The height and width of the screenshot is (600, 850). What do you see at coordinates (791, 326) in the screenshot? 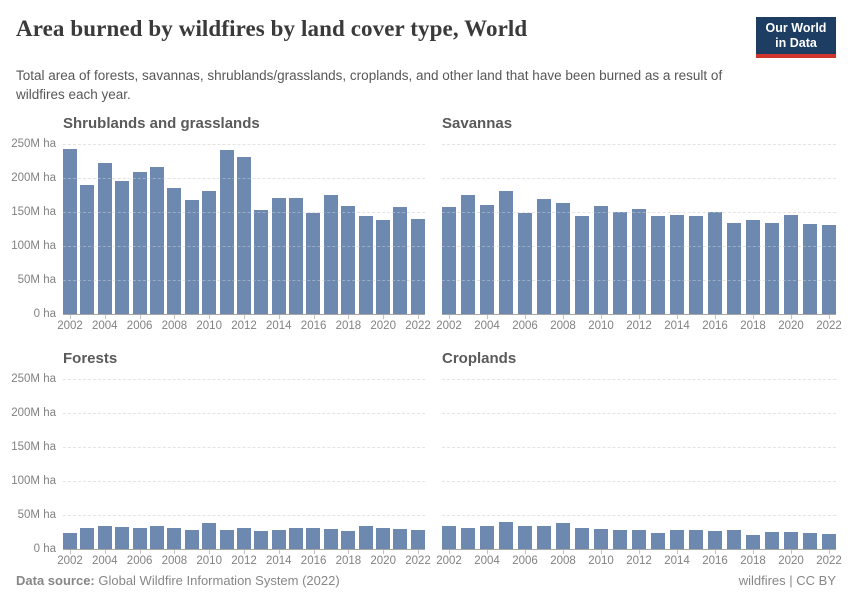
I see `x-tick-label: 2020` at bounding box center [791, 326].